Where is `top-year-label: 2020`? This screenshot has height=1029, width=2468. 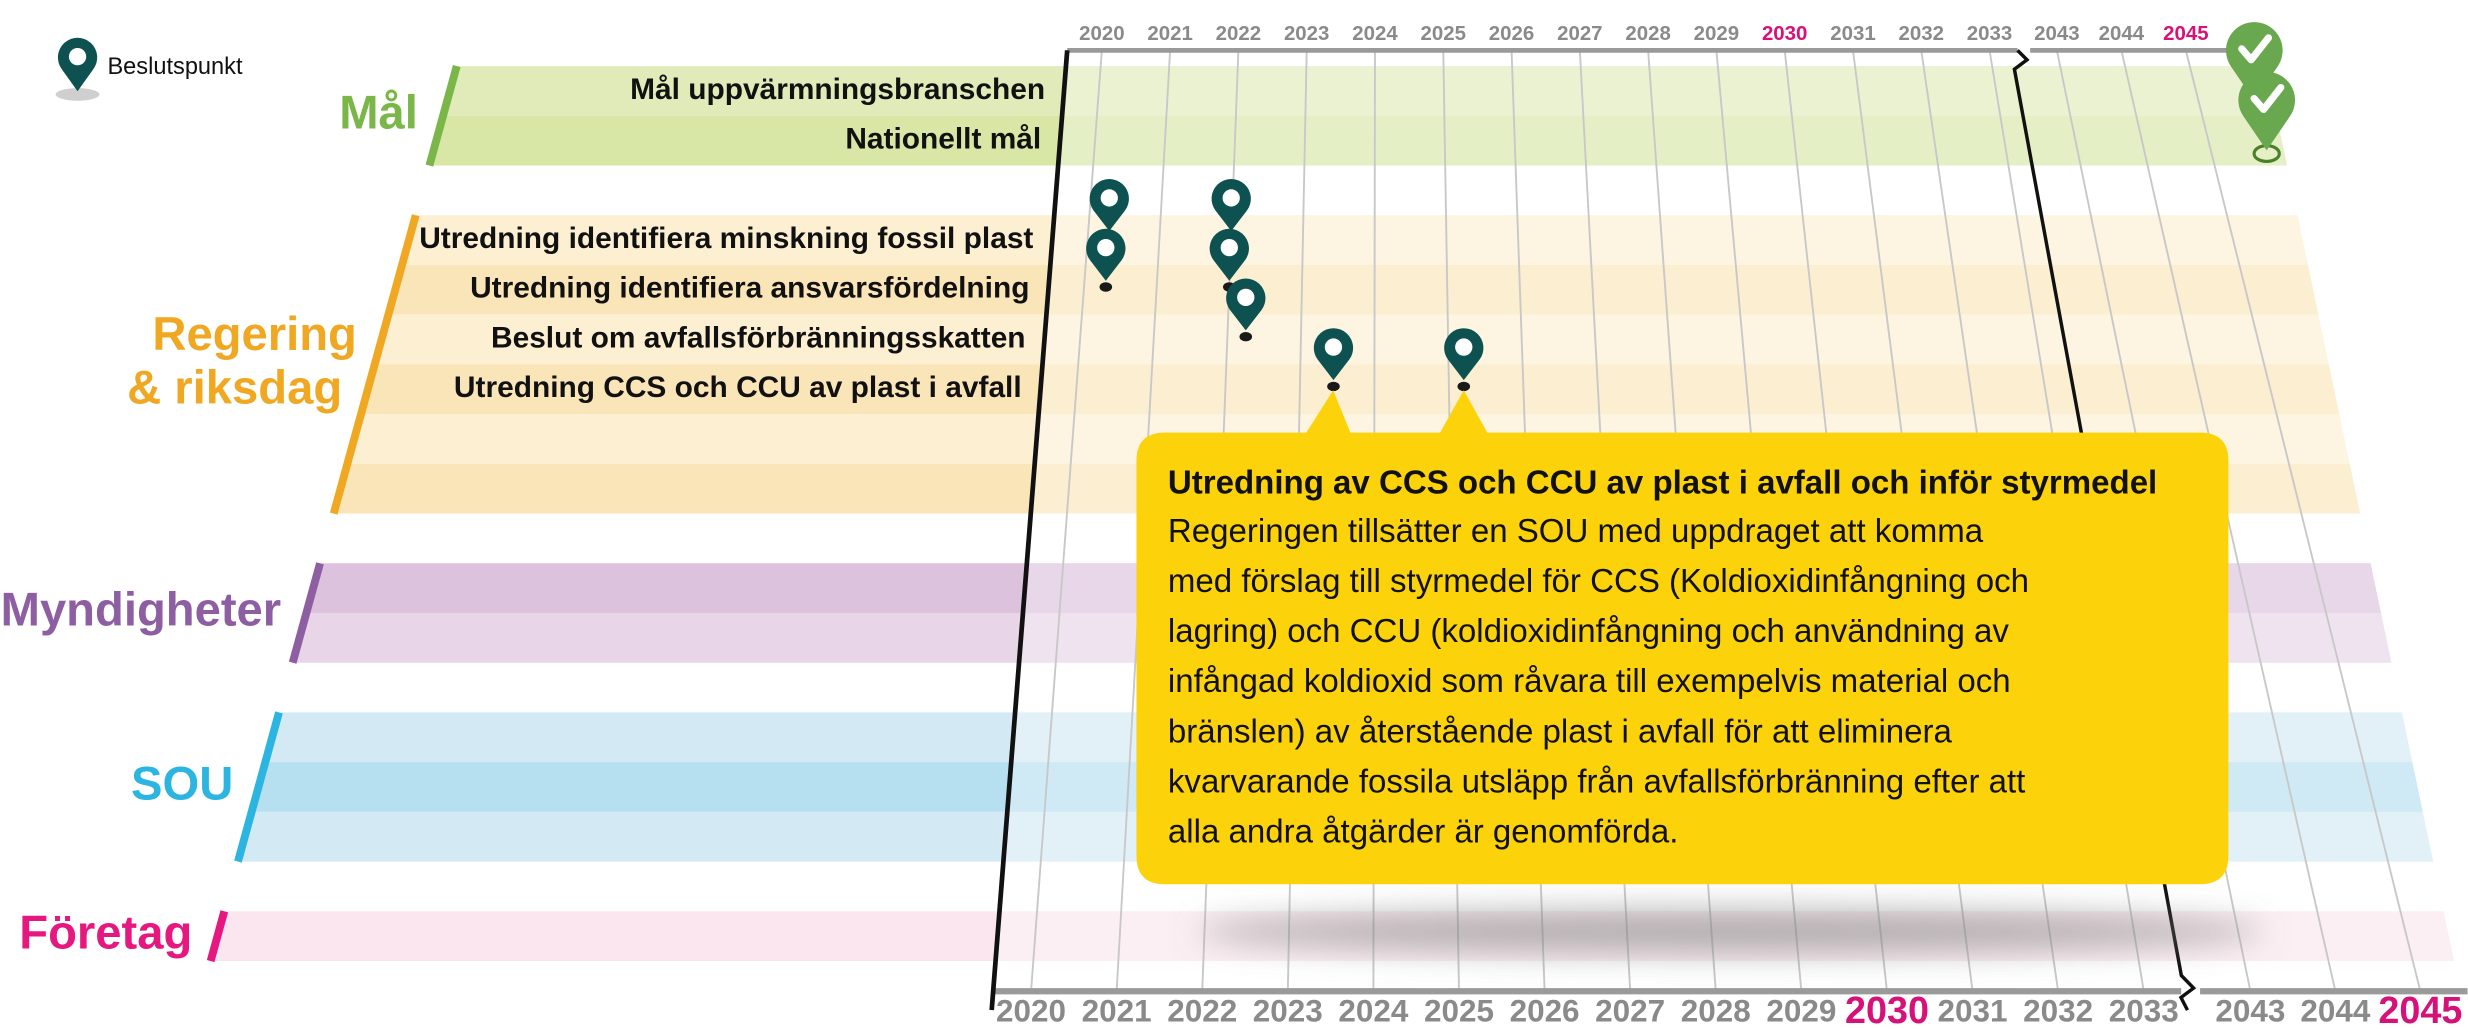 top-year-label: 2020 is located at coordinates (1101, 33).